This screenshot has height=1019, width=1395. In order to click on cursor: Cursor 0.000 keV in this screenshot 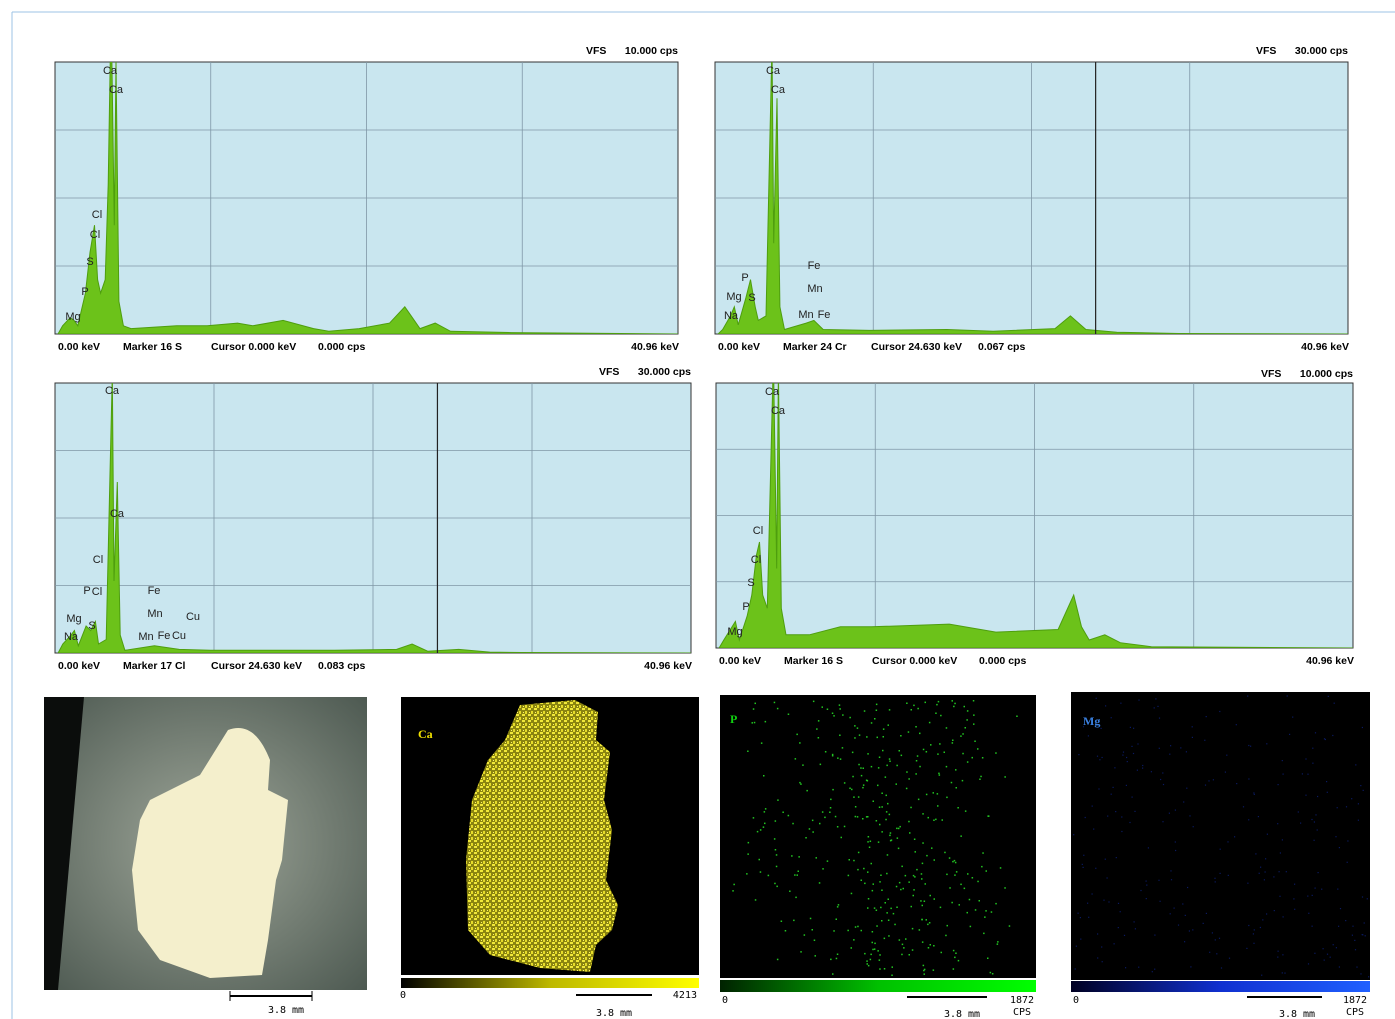, I will do `click(253, 347)`.